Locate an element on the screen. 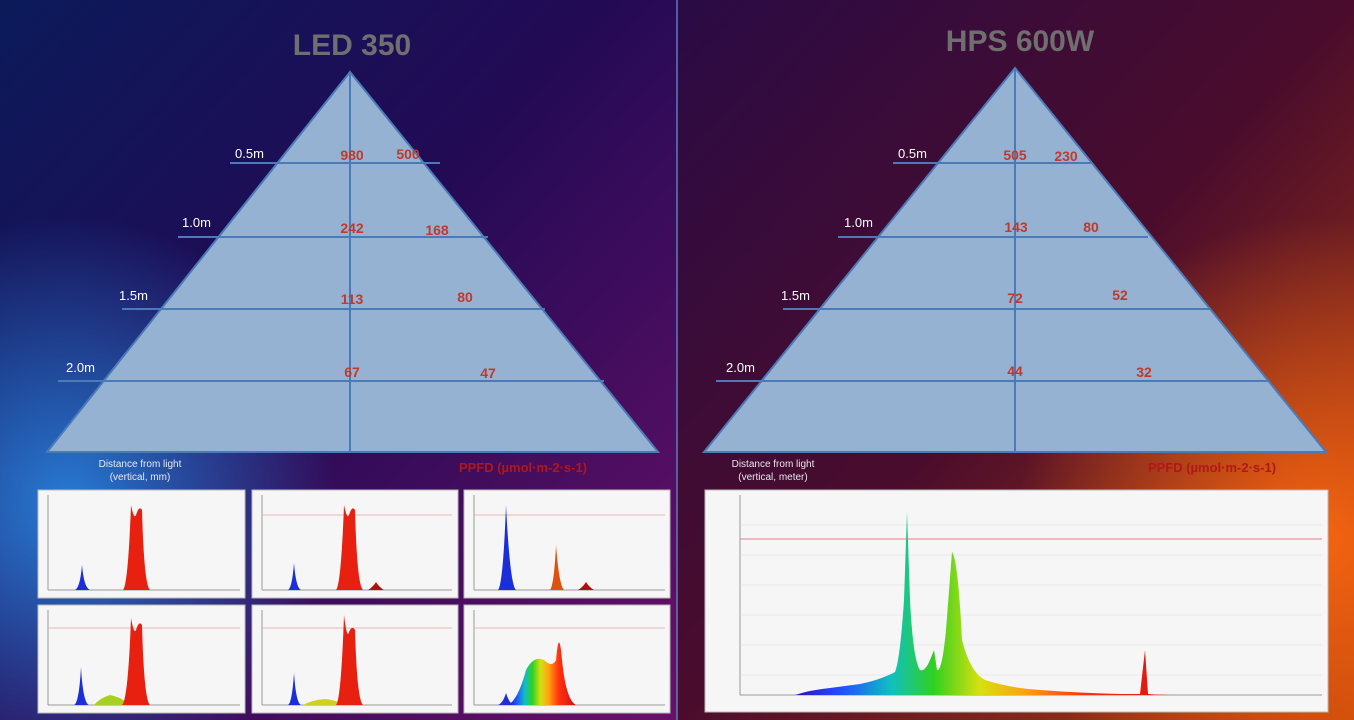 The image size is (1354, 720). left-distance-2: 1.5m is located at coordinates (133, 295).